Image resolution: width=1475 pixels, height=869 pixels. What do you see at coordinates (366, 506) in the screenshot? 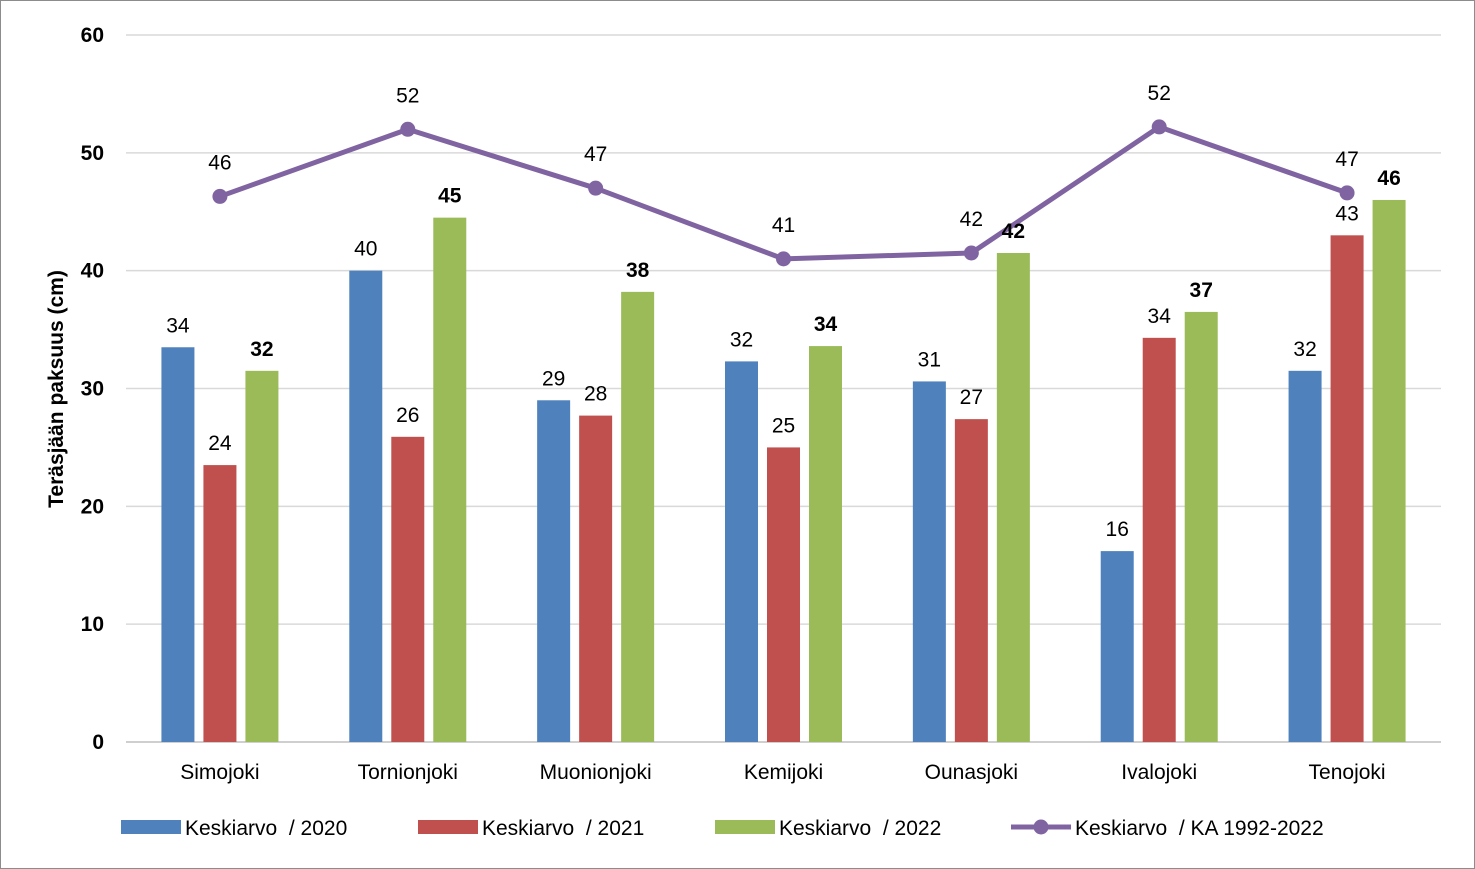
I see `bar-tornionjoki-s0` at bounding box center [366, 506].